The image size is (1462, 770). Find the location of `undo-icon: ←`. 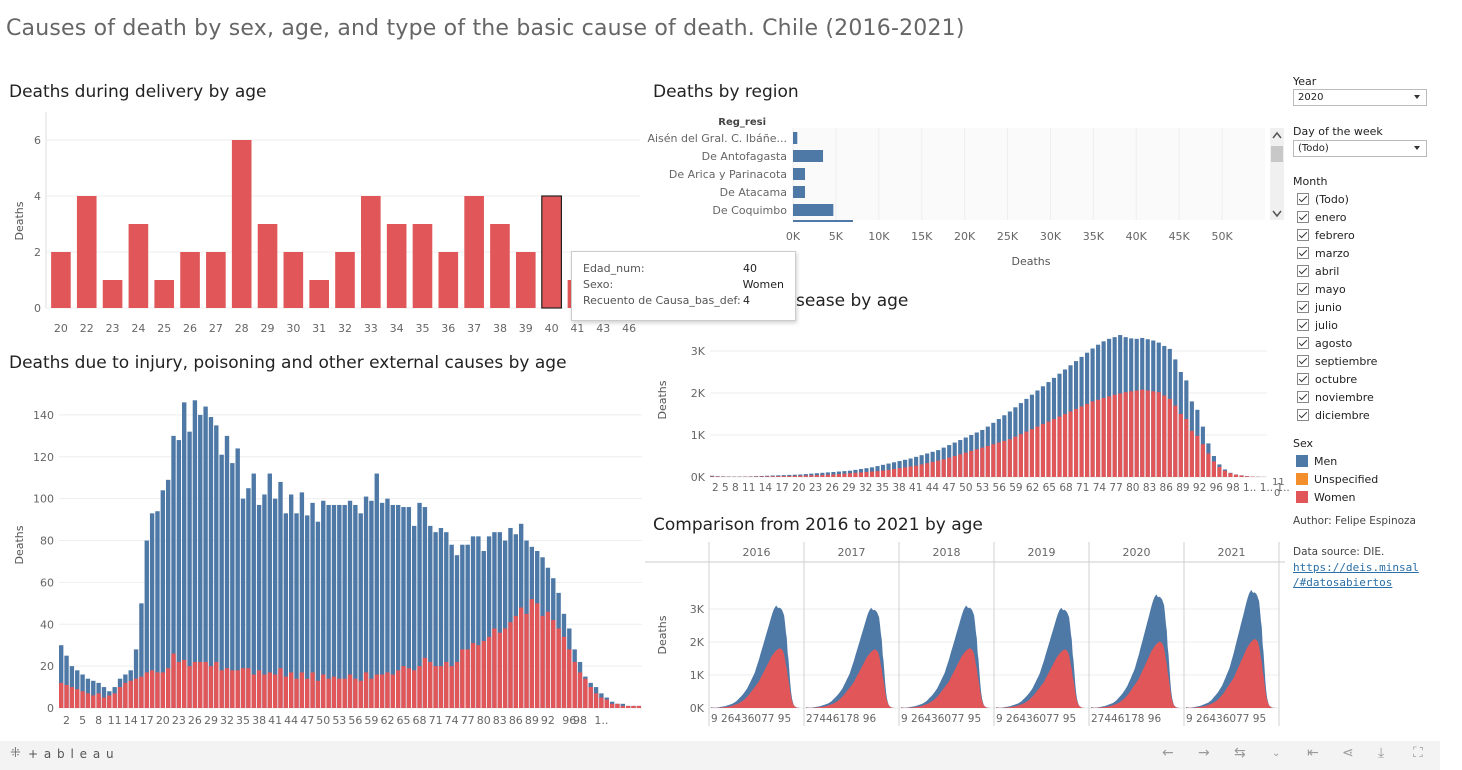

undo-icon: ← is located at coordinates (1168, 753).